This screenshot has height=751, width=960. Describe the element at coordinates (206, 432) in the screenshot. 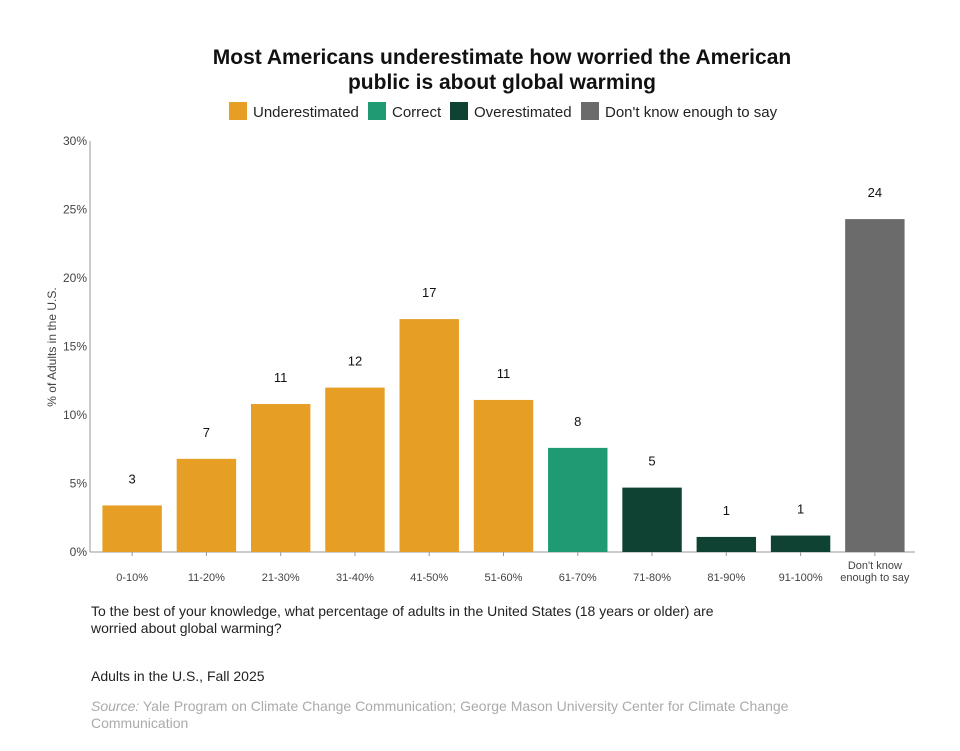

I see `data-label: 7` at that location.